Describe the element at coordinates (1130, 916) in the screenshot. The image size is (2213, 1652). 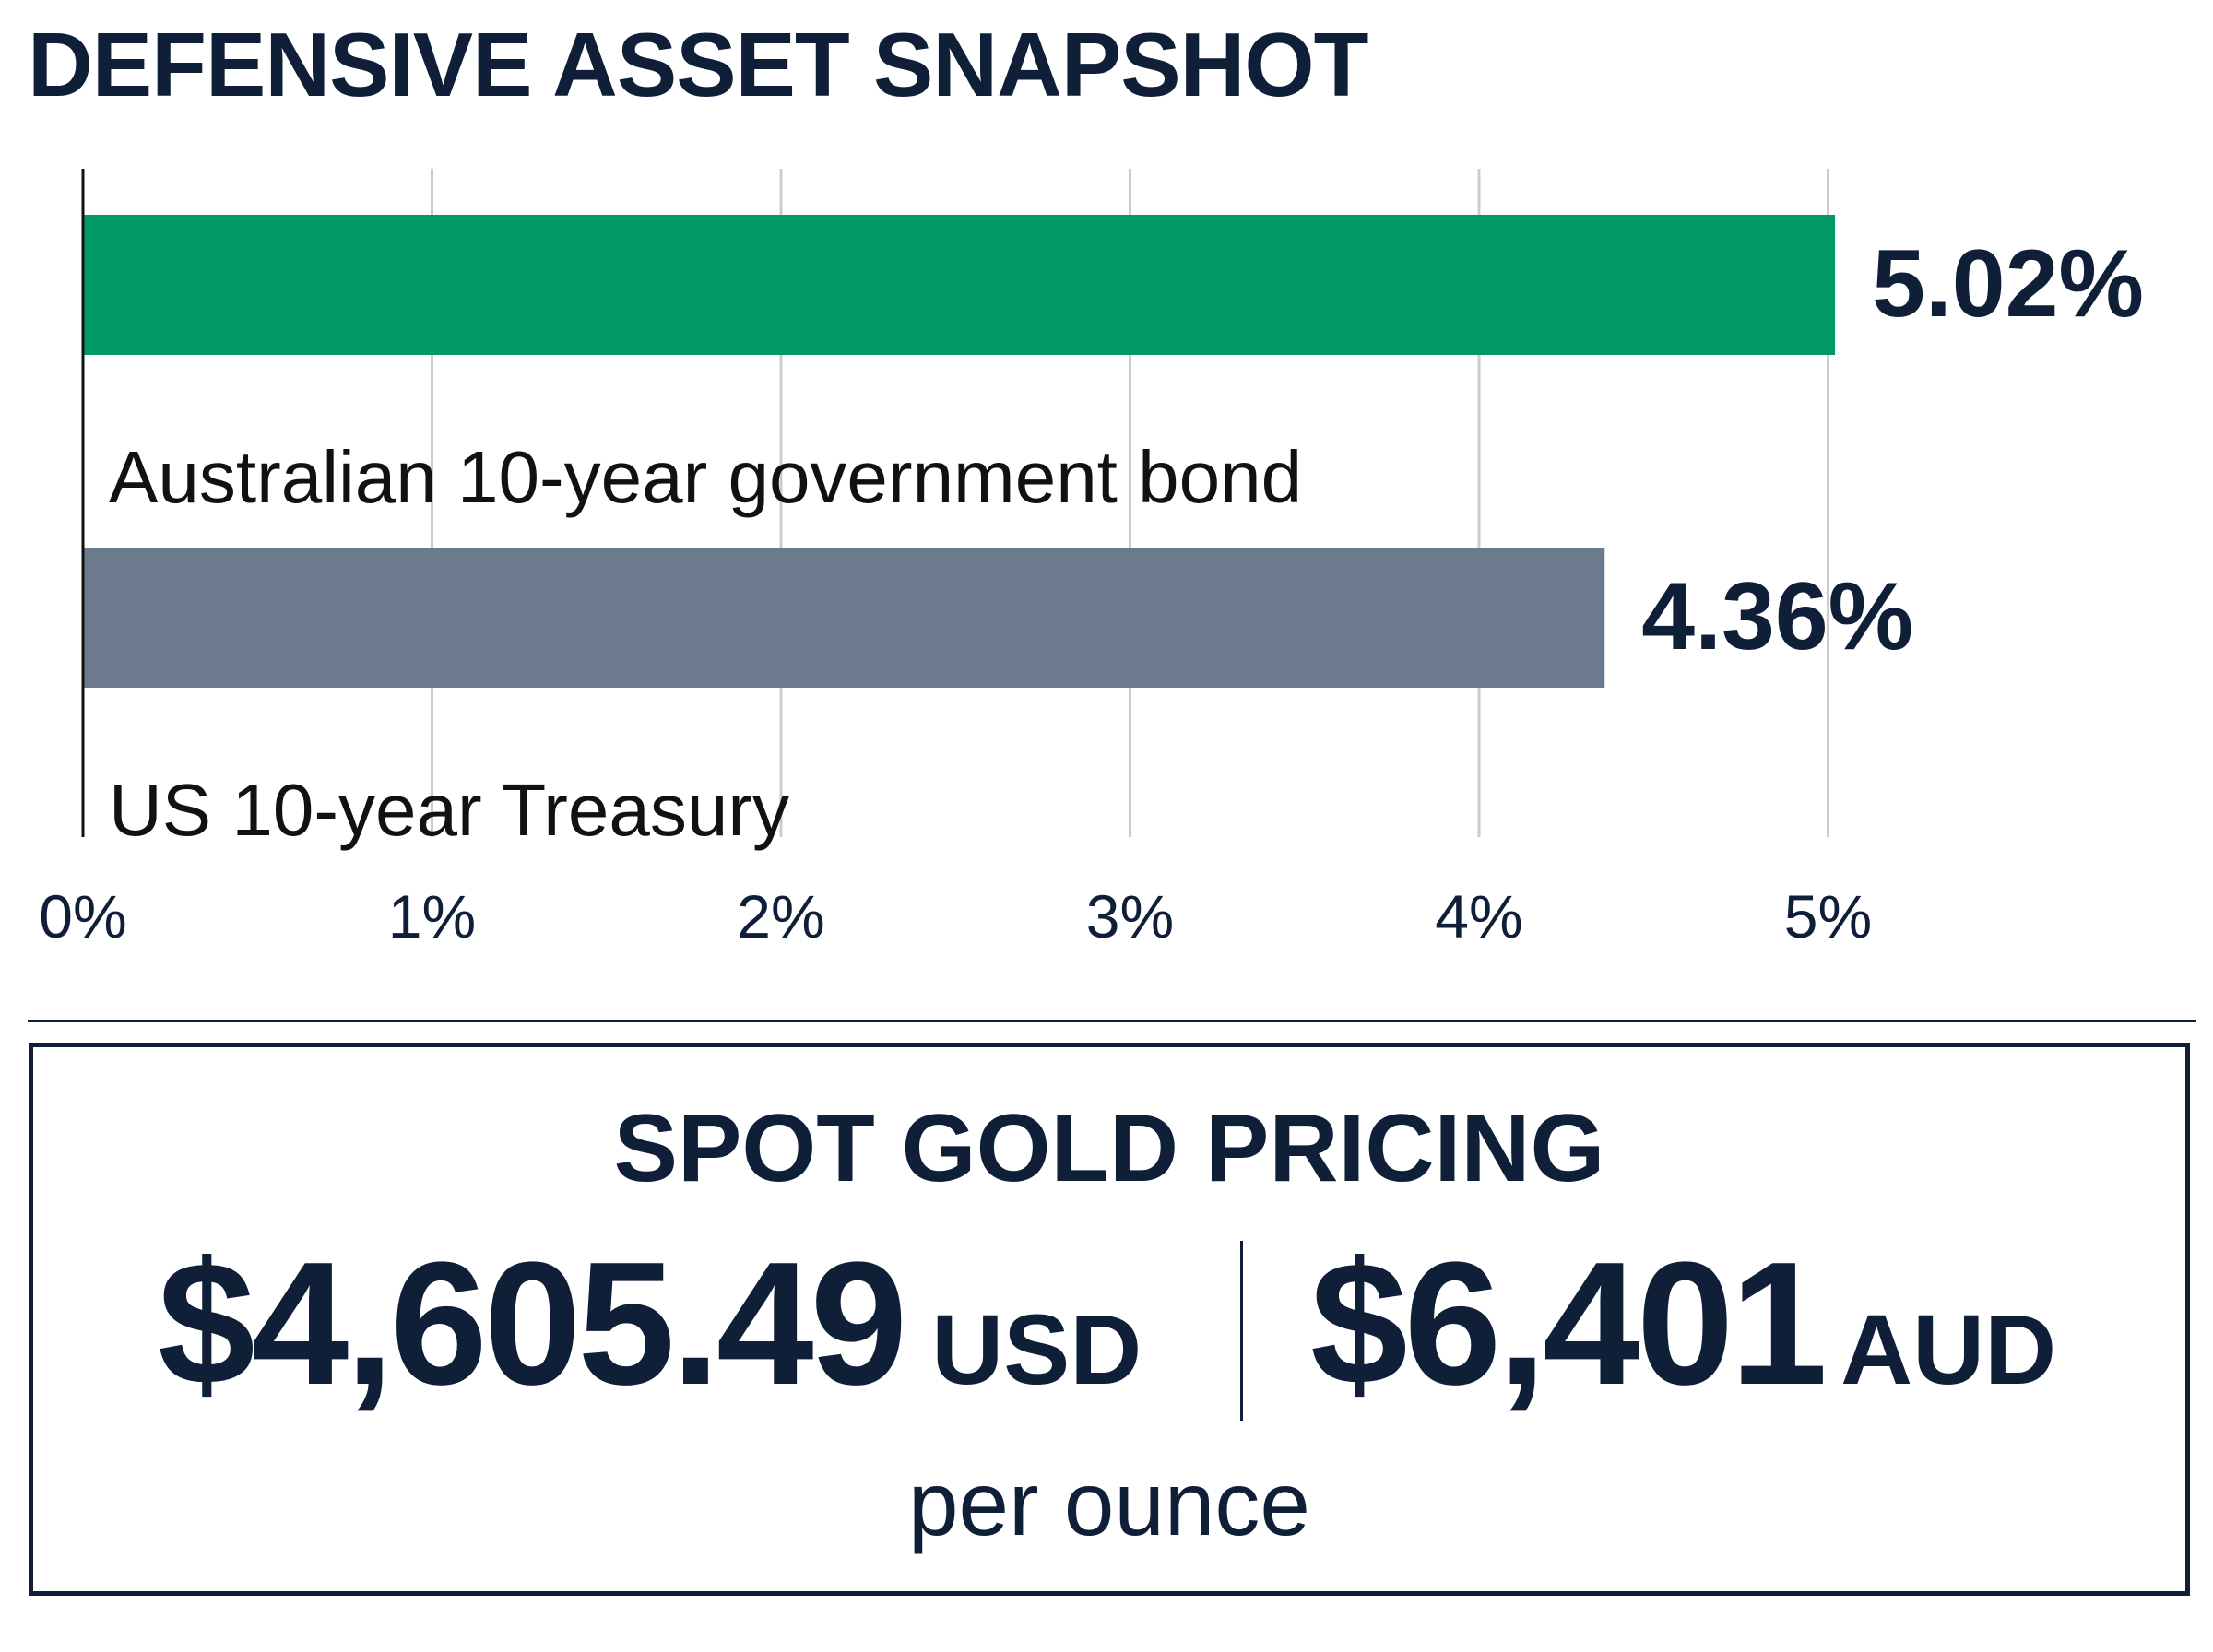
I see `x-tick-label-3: 3%` at that location.